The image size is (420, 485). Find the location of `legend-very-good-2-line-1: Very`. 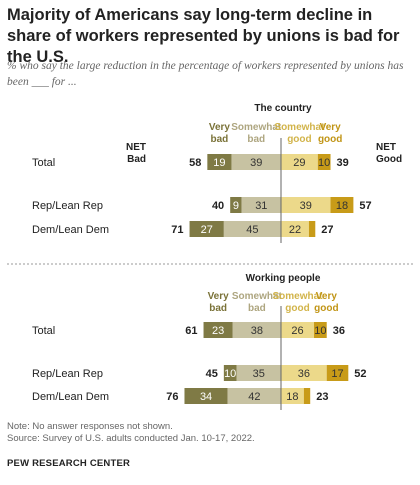

legend-very-good-2-line-1: Very is located at coordinates (327, 296).